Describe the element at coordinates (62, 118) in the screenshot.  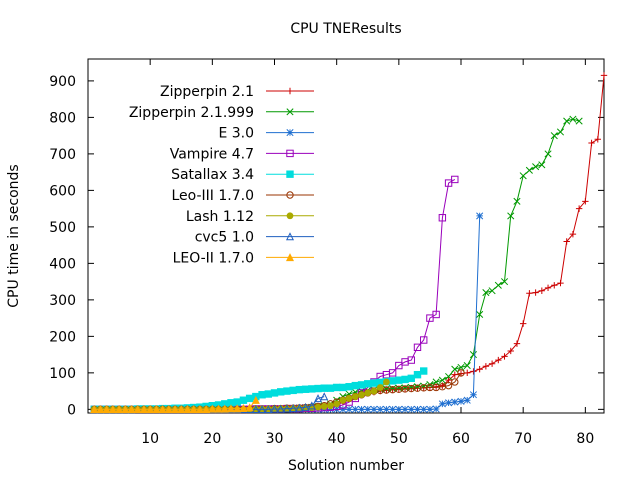
I see `y-tick-label: 800` at that location.